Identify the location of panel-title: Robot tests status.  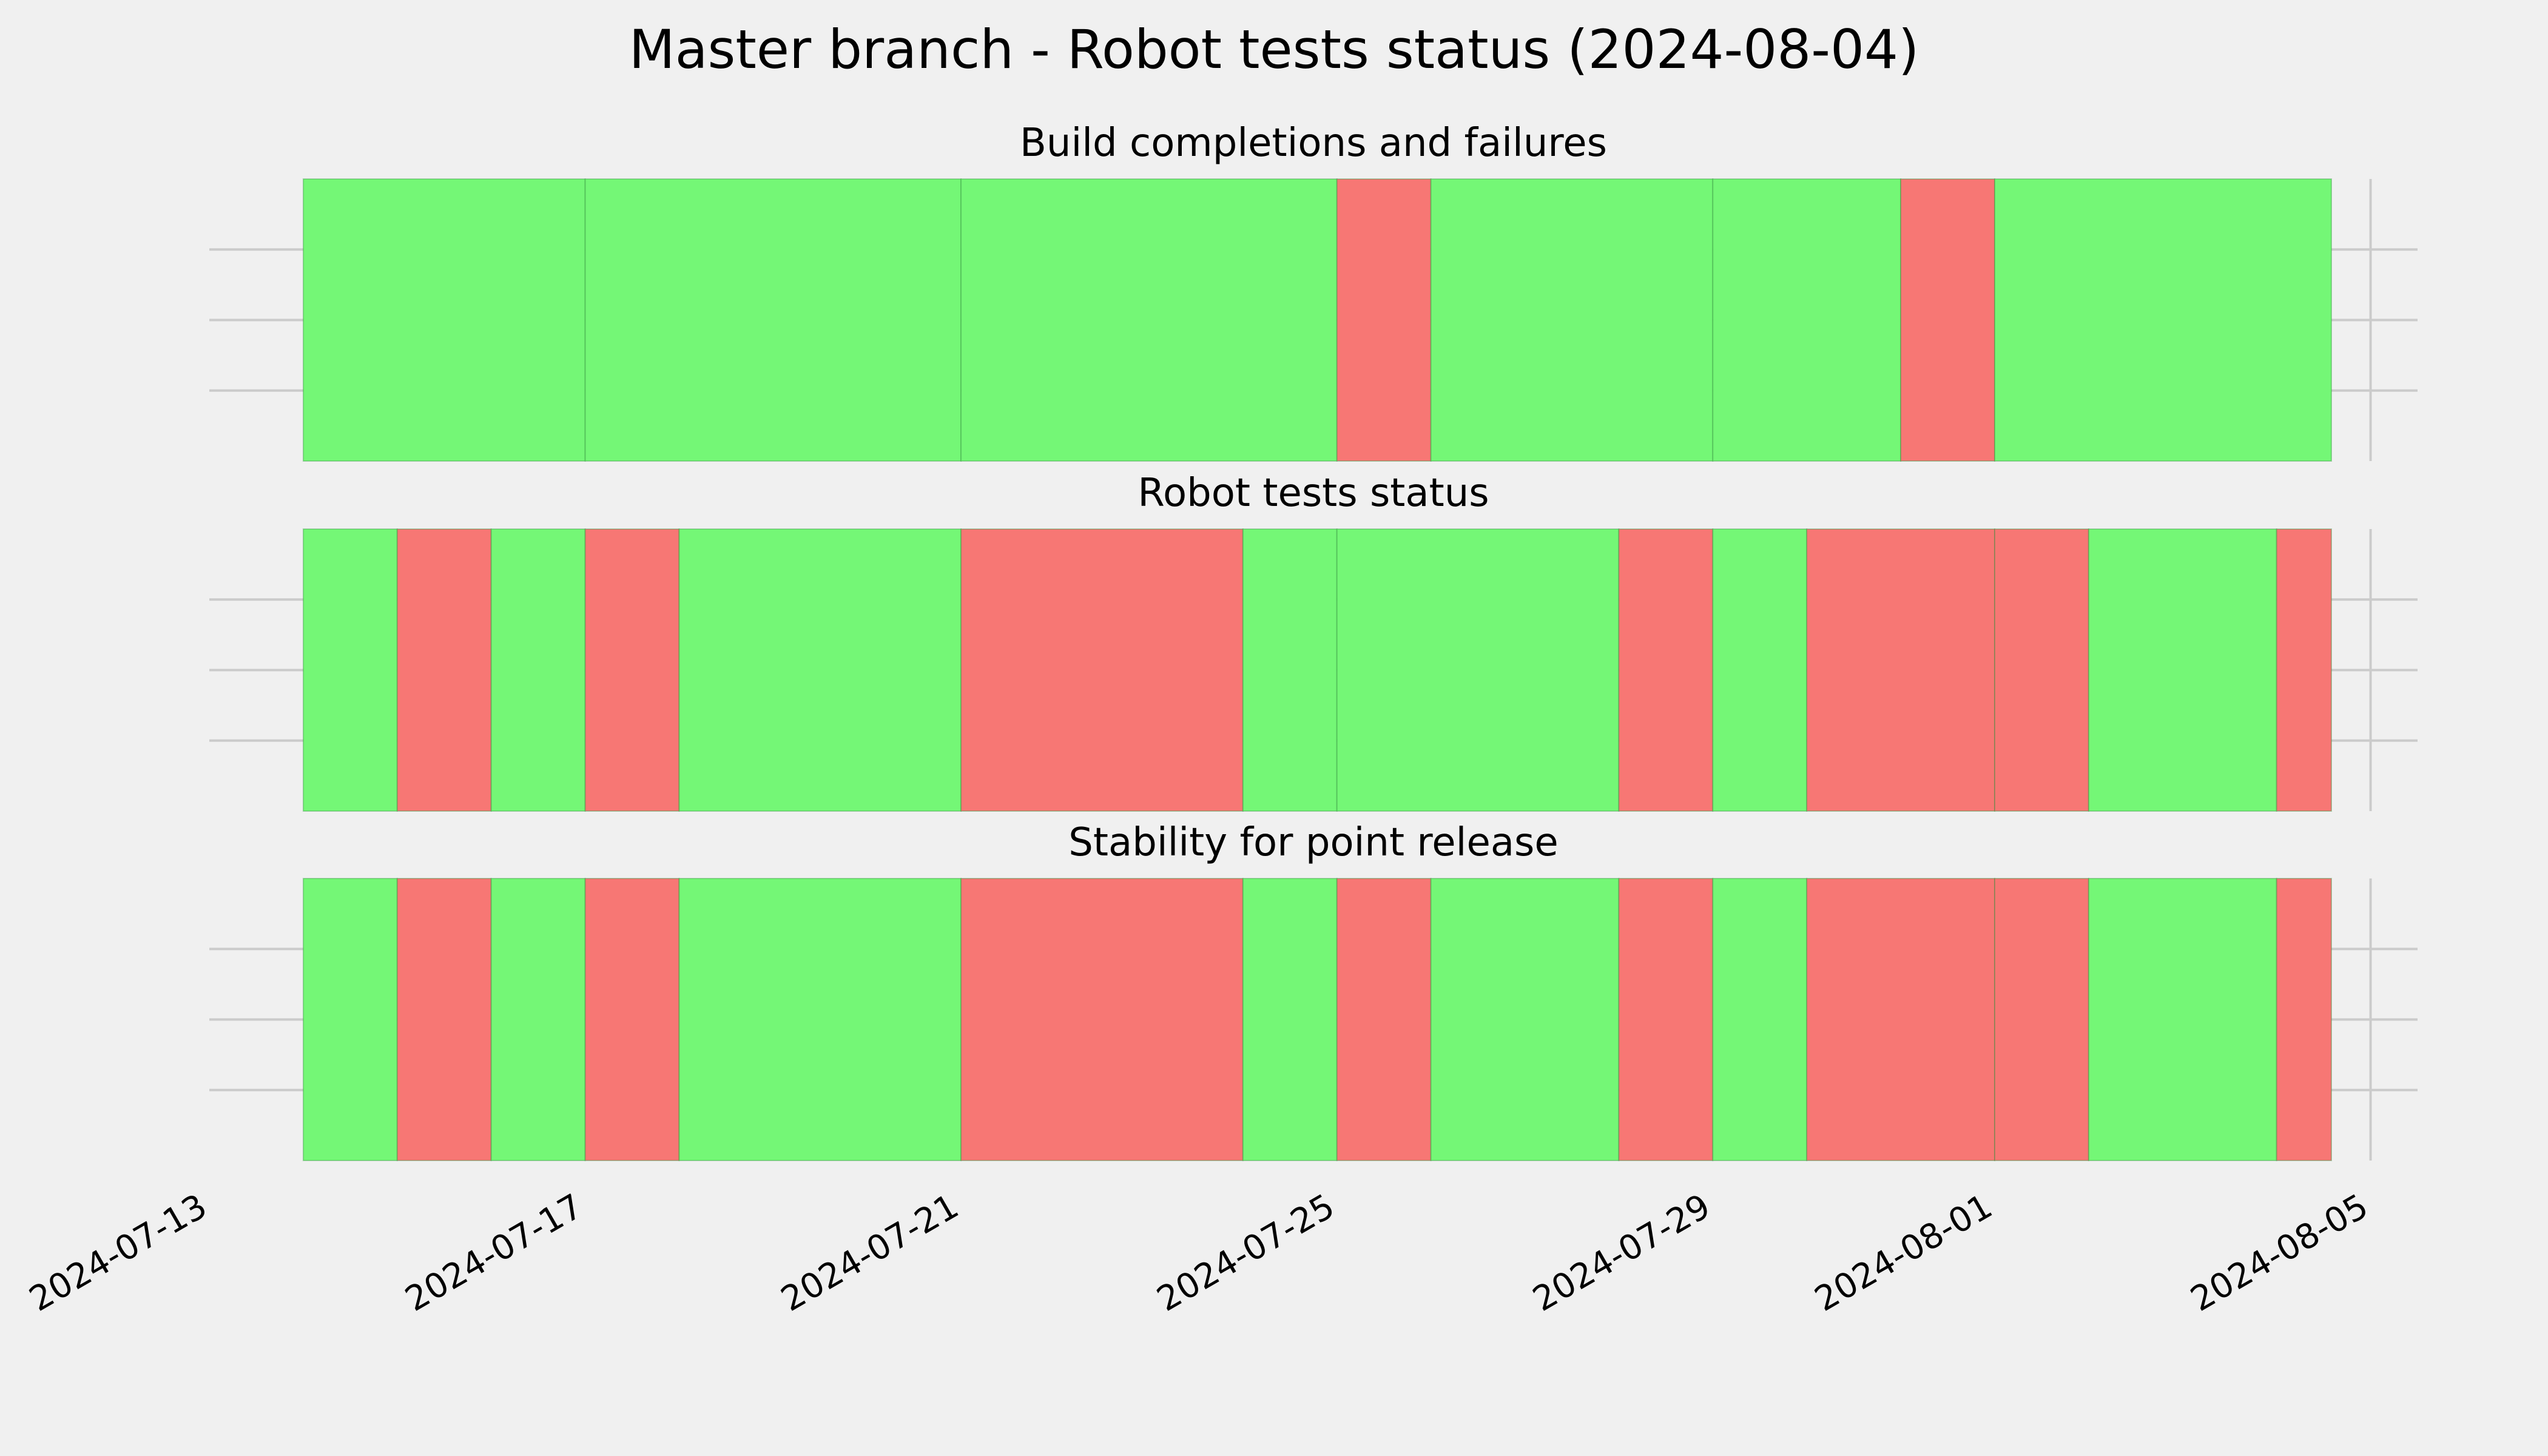
(1313, 493).